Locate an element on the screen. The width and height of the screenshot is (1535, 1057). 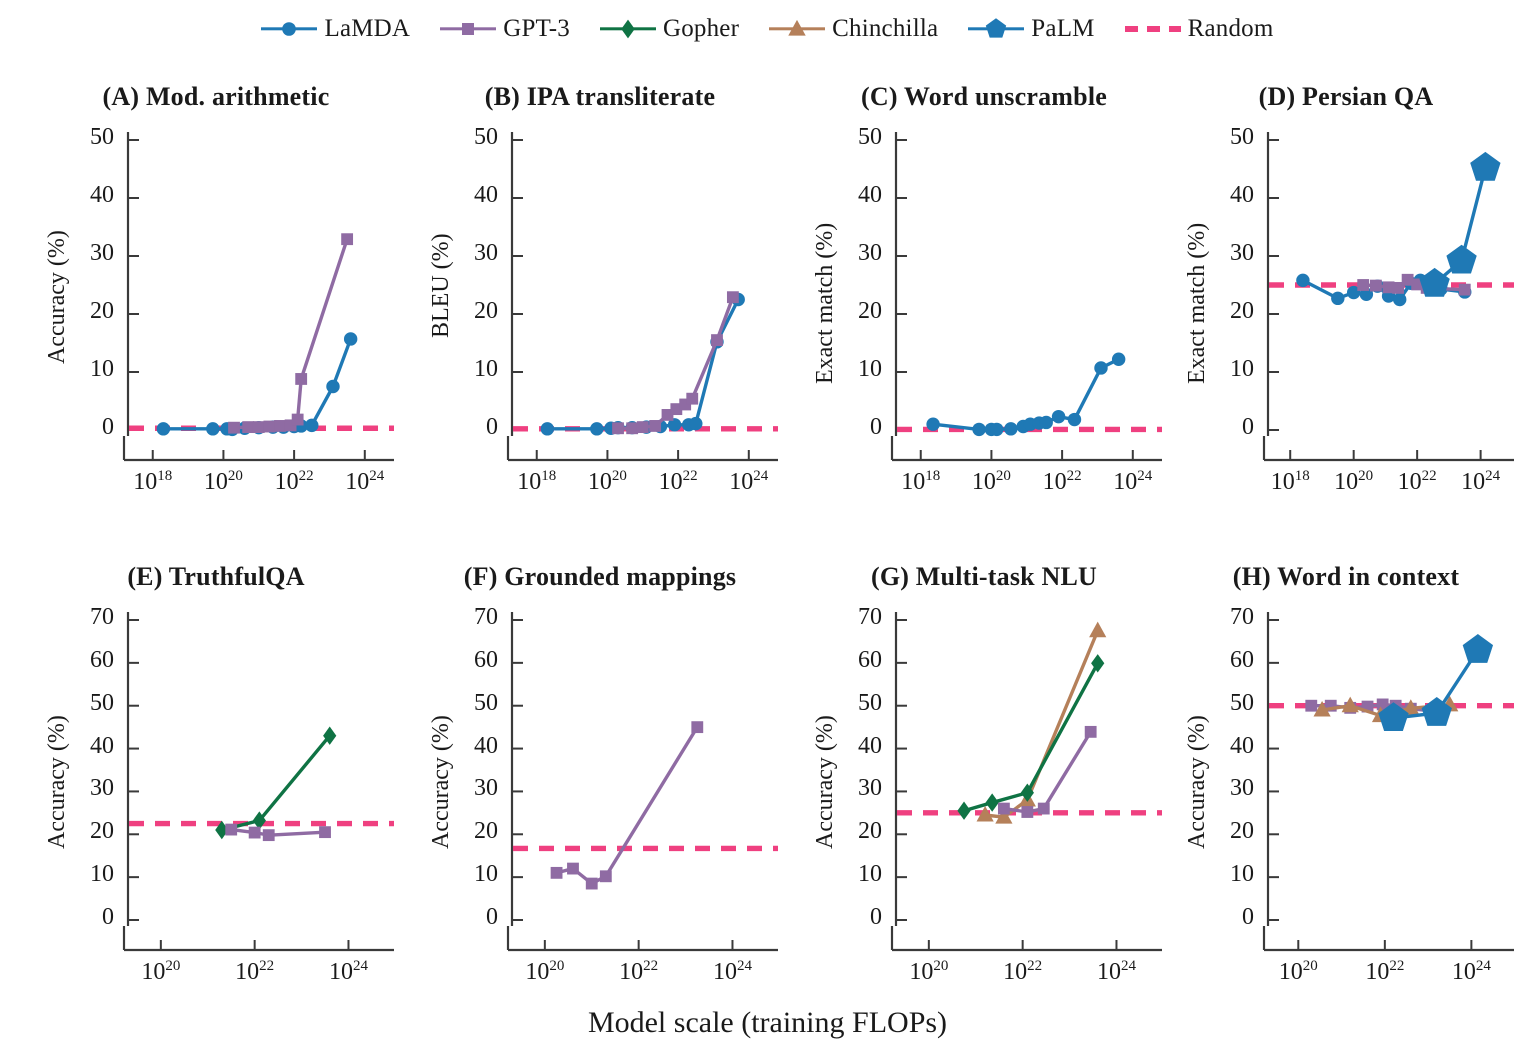
series-gopher is located at coordinates (1031, 737).